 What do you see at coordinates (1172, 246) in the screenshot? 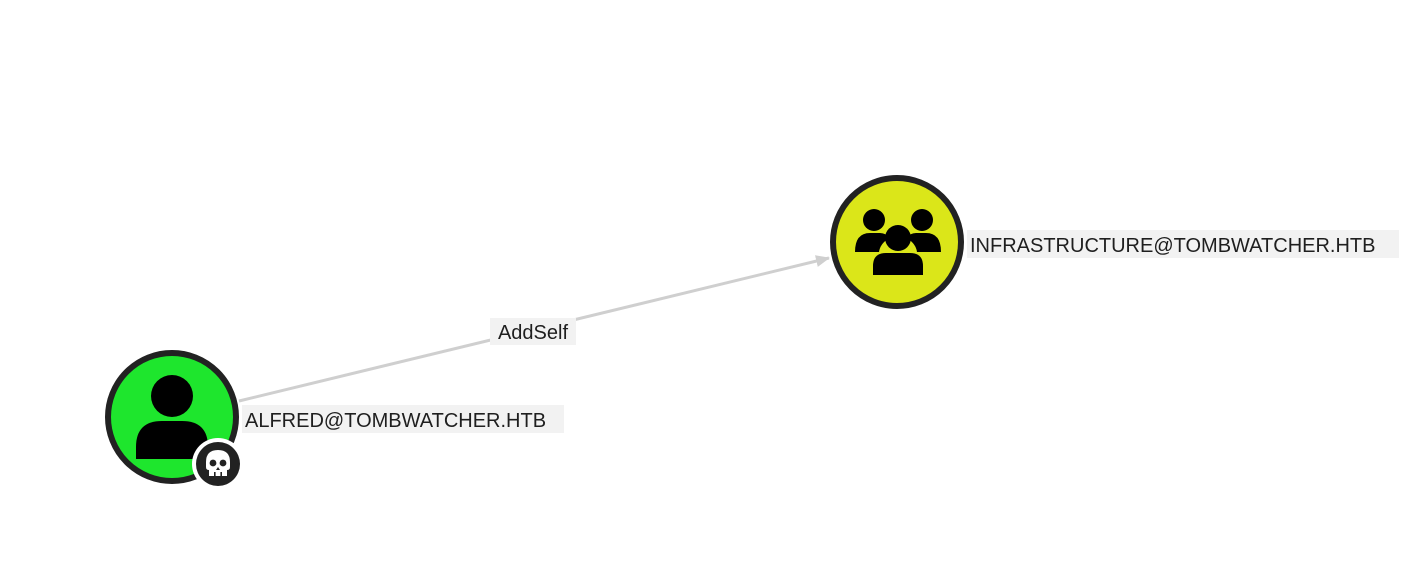
I see `node-label-infrastructure: INFRASTRUCTURE@TOMBWATCHER.HTB` at bounding box center [1172, 246].